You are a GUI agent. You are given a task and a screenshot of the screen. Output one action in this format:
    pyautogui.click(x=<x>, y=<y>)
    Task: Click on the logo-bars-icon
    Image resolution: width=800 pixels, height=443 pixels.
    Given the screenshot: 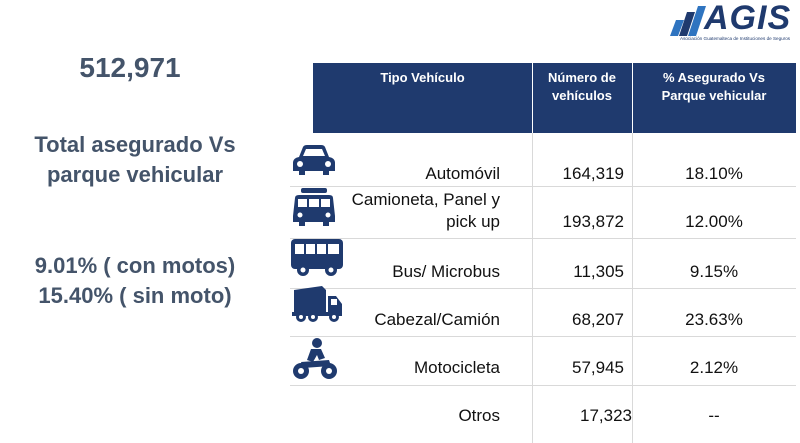 What is the action you would take?
    pyautogui.click(x=688, y=21)
    